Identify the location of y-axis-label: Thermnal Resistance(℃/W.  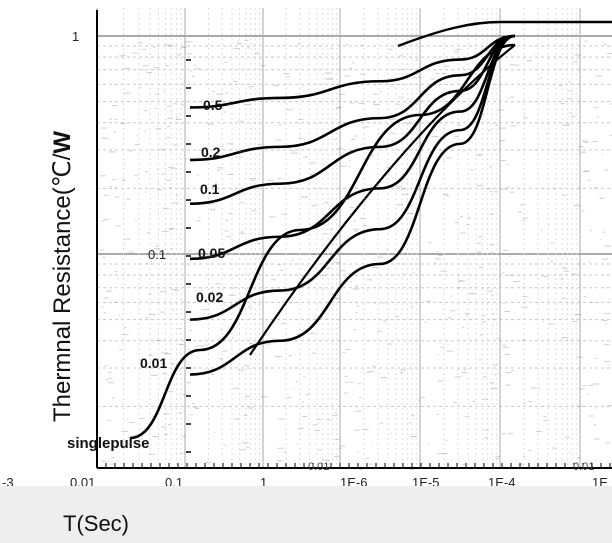
(62, 276).